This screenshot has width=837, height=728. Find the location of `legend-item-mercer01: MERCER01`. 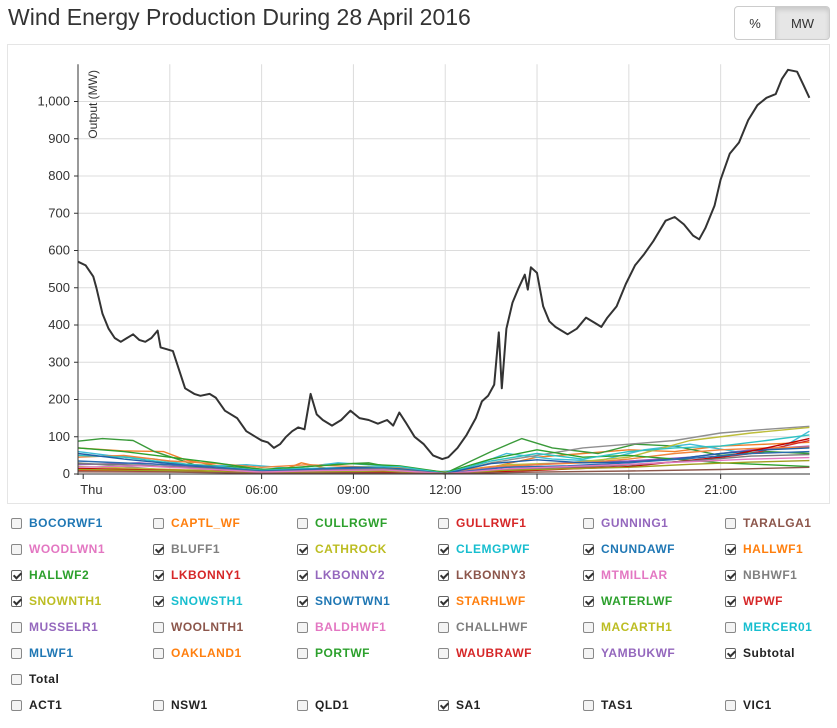

legend-item-mercer01: MERCER01 is located at coordinates (768, 627).